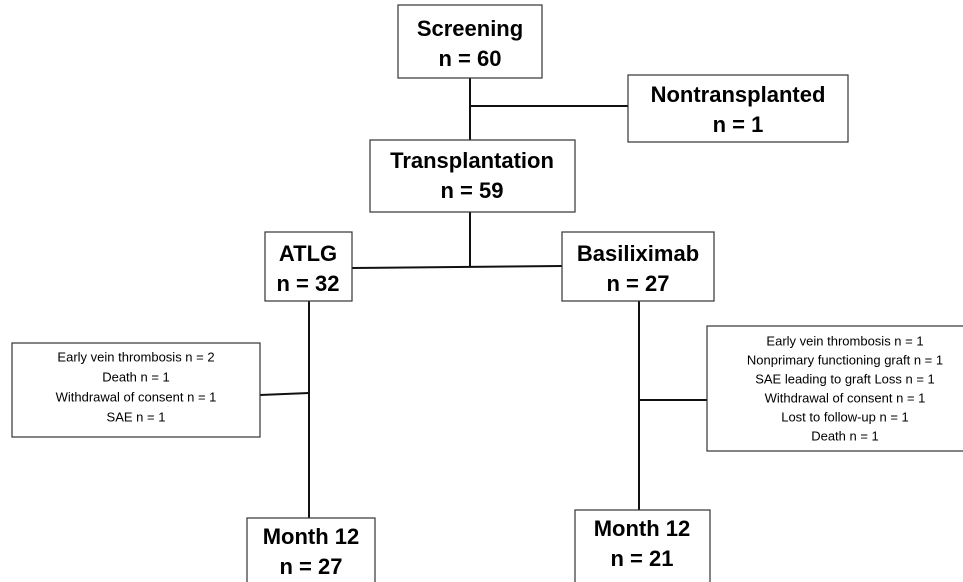  What do you see at coordinates (308, 253) in the screenshot?
I see `node-text: ATLG` at bounding box center [308, 253].